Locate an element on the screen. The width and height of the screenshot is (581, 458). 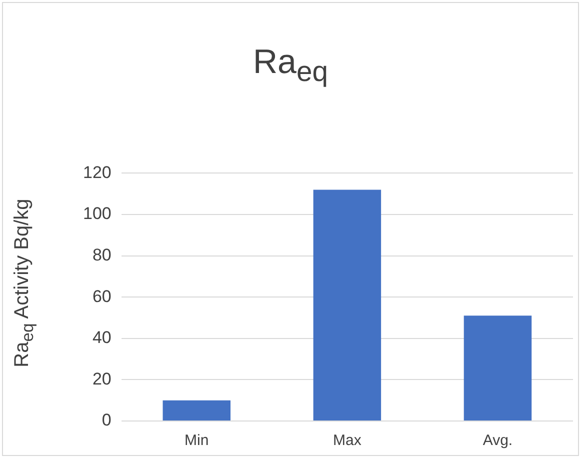
y-tick-label: 0 is located at coordinates (107, 420).